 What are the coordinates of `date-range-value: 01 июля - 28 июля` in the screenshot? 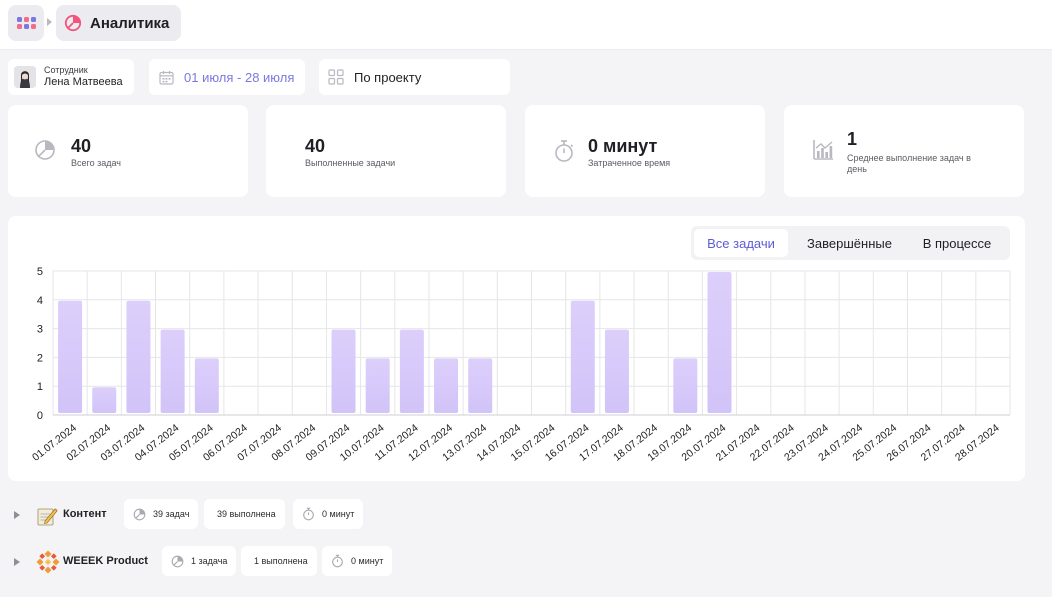 It's located at (239, 77).